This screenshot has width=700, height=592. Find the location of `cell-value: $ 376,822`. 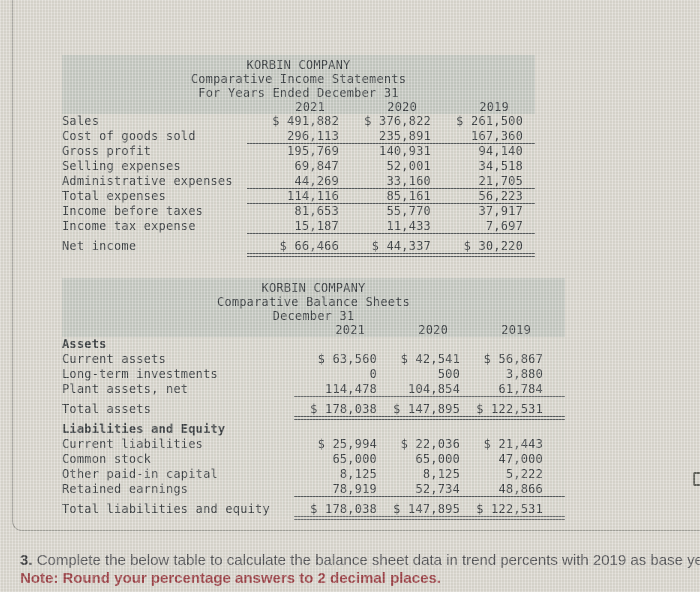

cell-value: $ 376,822 is located at coordinates (397, 121).